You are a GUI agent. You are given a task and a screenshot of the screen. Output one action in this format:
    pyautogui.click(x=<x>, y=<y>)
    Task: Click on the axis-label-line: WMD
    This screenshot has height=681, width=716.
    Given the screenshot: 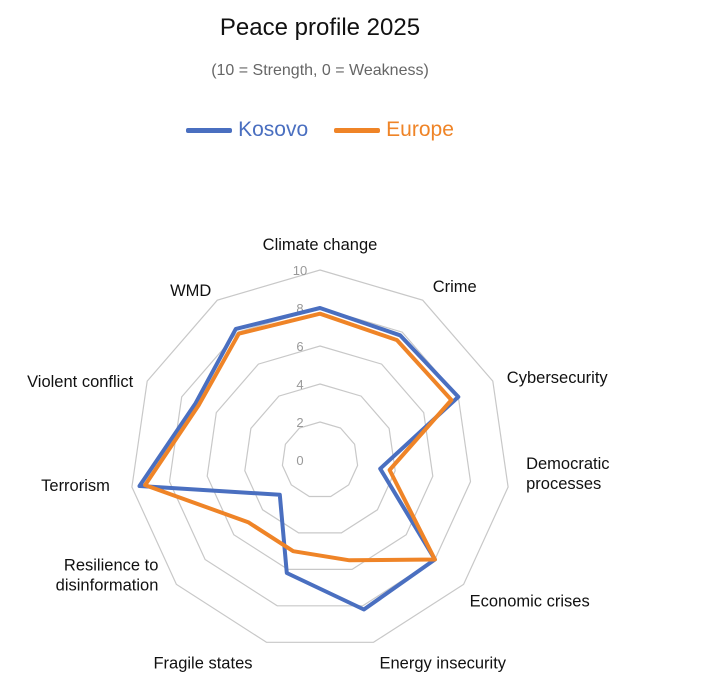 What is the action you would take?
    pyautogui.click(x=190, y=291)
    